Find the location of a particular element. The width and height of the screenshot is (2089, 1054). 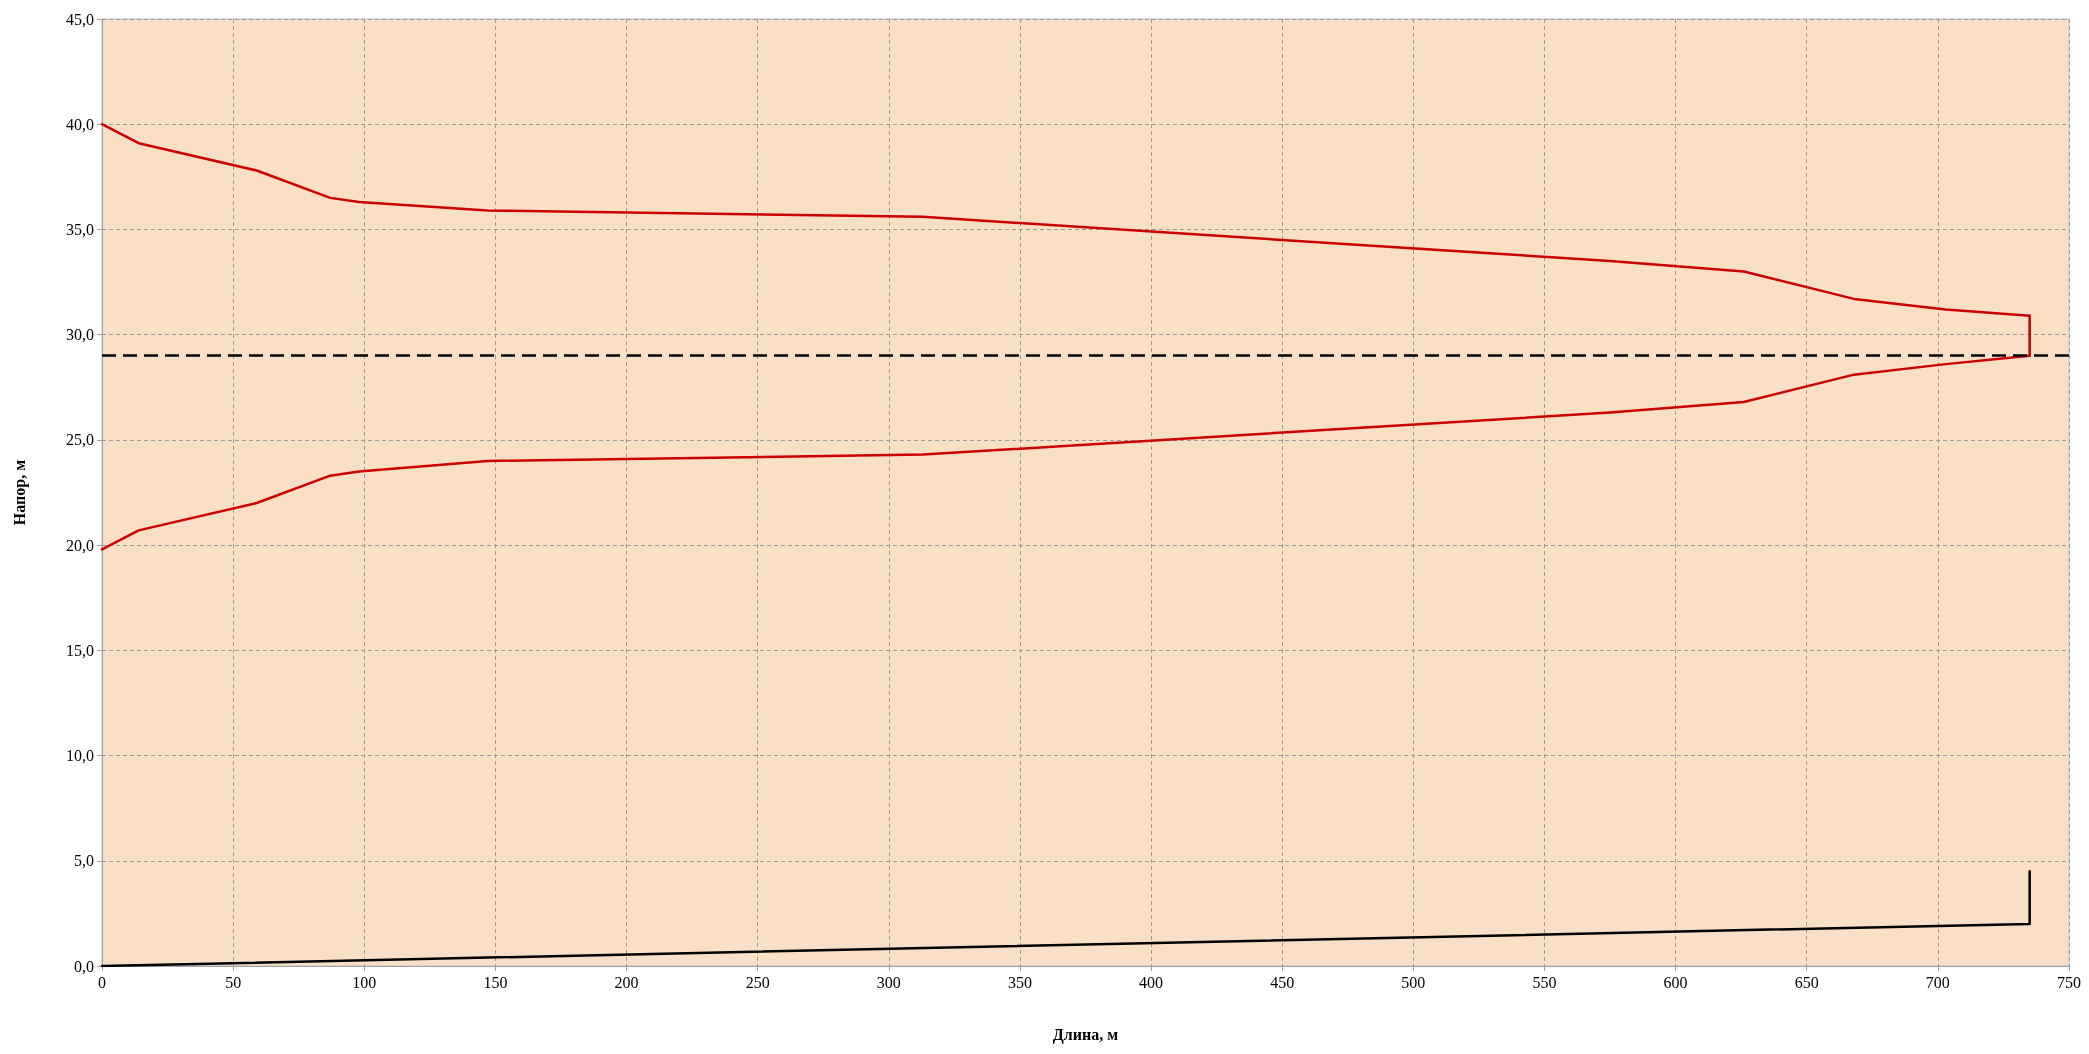

y-tick-label: 15,0 is located at coordinates (80, 650).